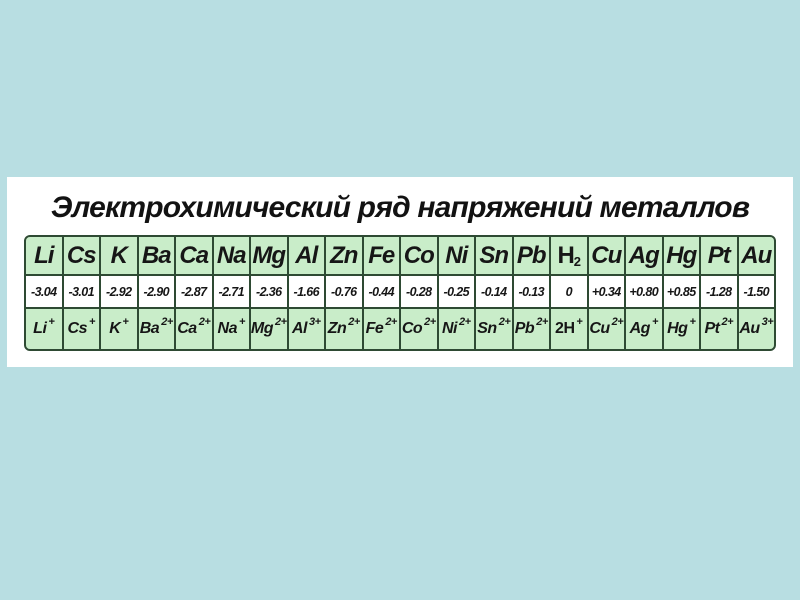  Describe the element at coordinates (81, 329) in the screenshot. I see `ion-cell: Cs +` at that location.